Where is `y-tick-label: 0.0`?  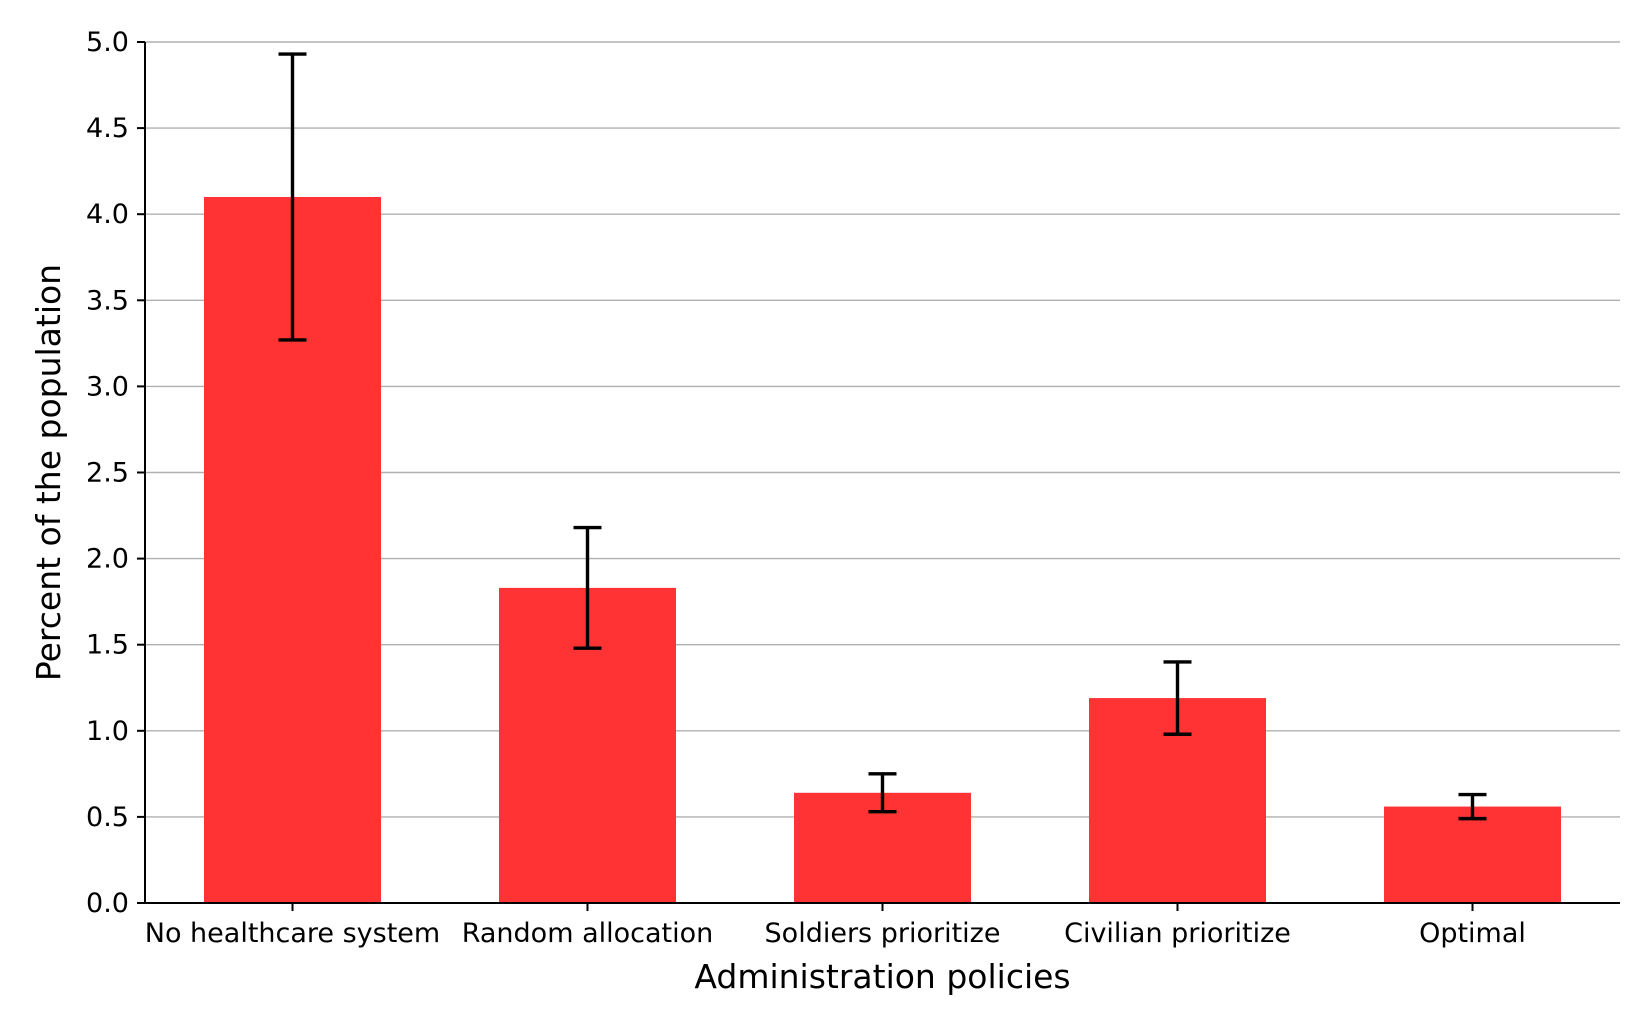
y-tick-label: 0.0 is located at coordinates (107, 903).